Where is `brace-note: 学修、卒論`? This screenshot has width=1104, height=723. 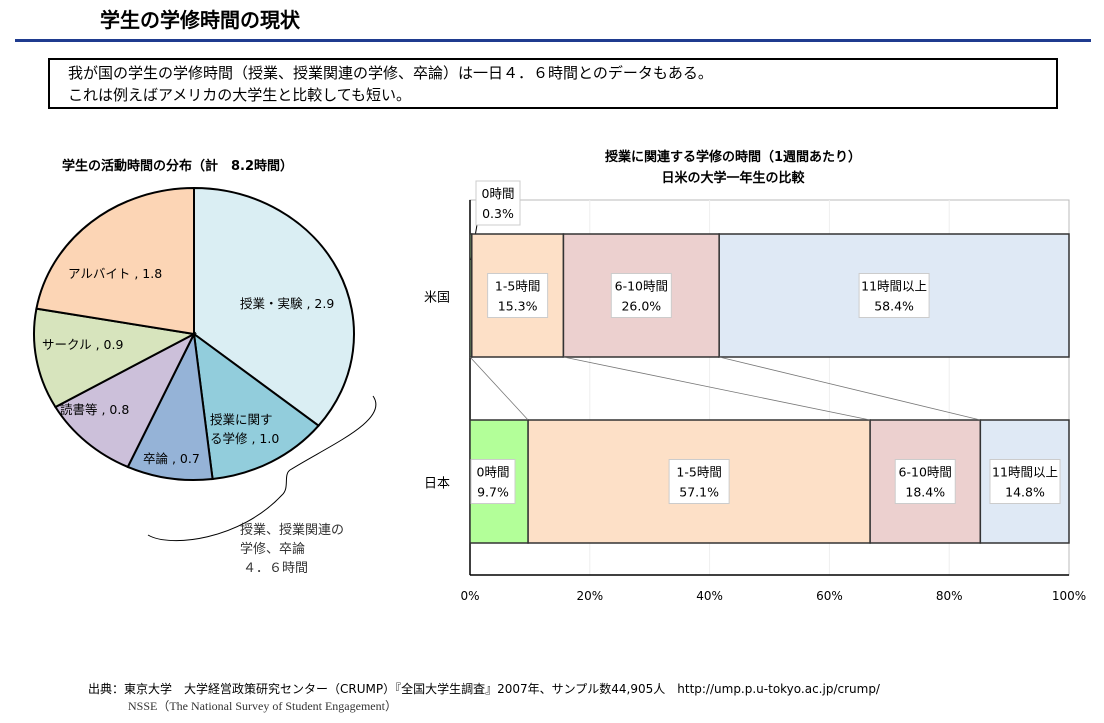 brace-note: 学修、卒論 is located at coordinates (272, 549).